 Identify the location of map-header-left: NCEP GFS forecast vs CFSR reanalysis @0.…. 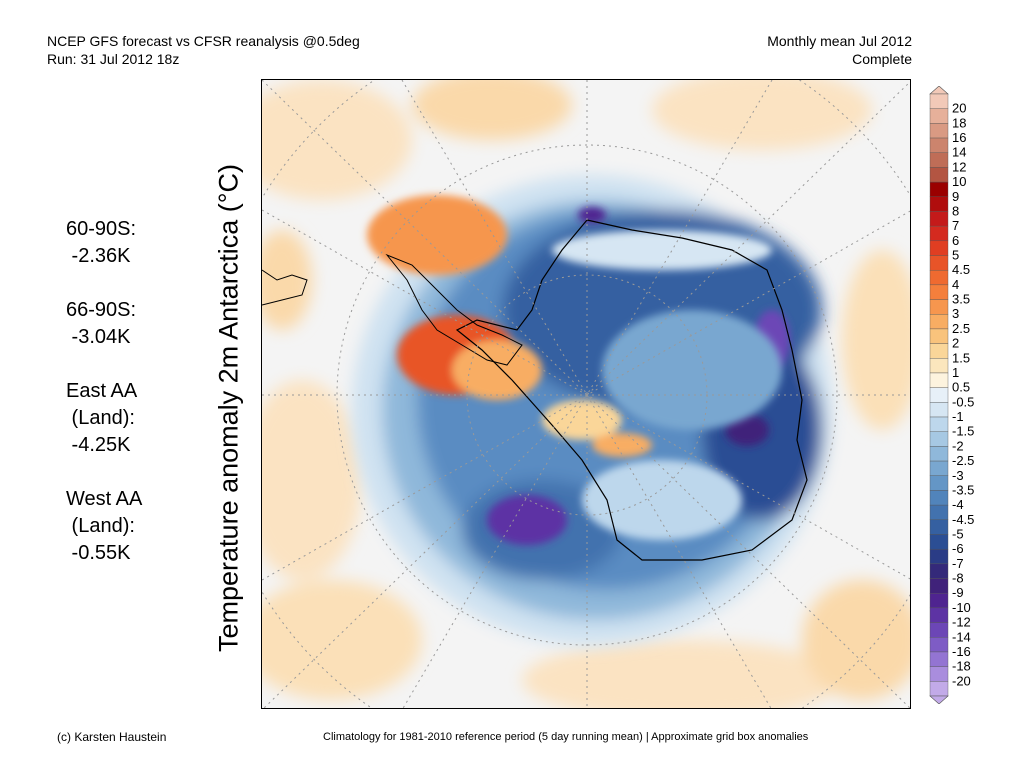
(203, 50).